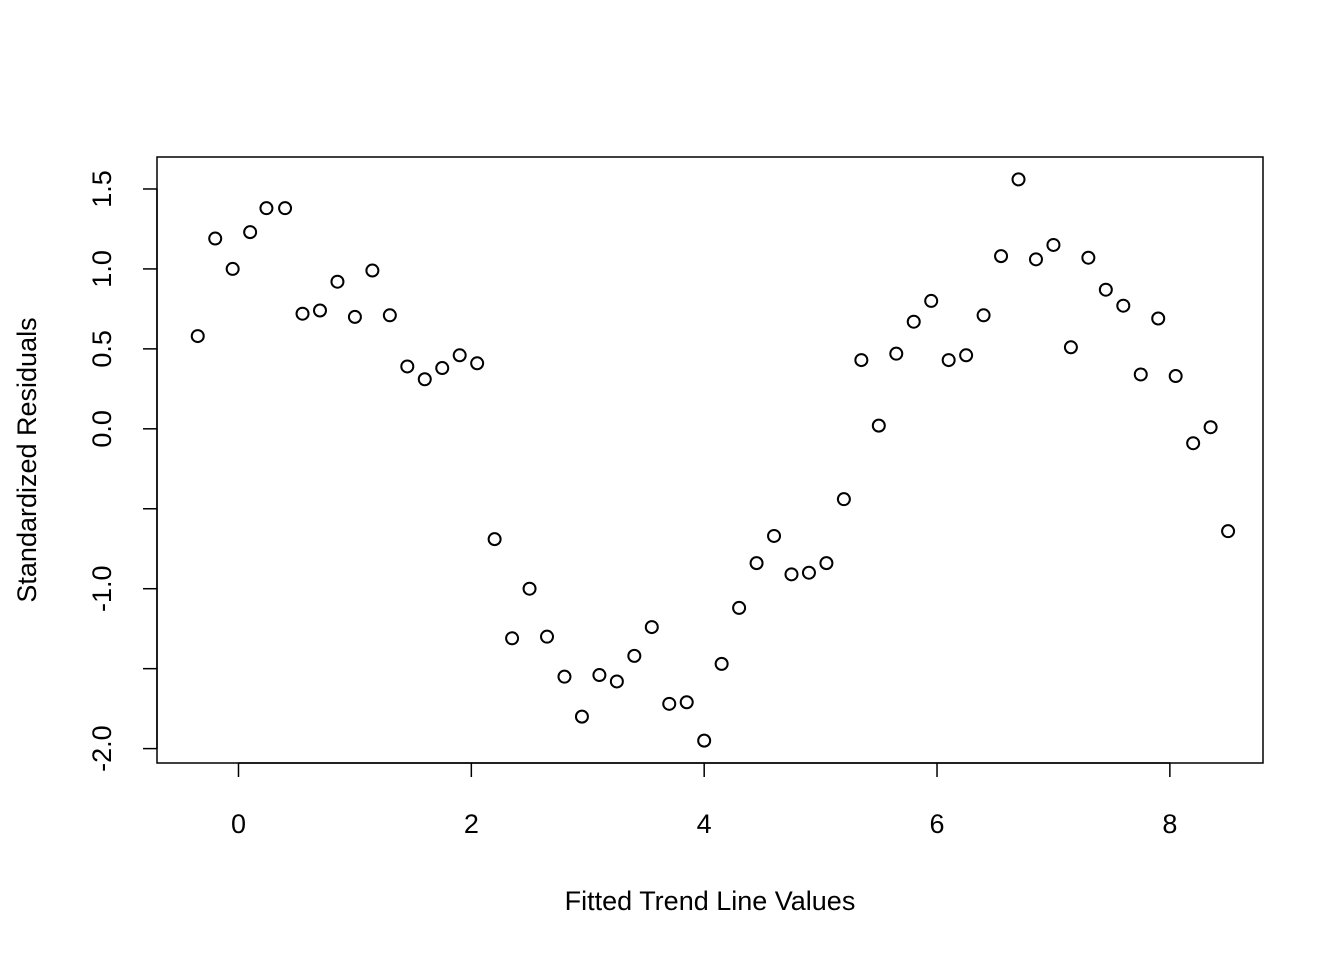 This screenshot has height=960, width=1344. What do you see at coordinates (102, 189) in the screenshot?
I see `y-tick-label: 1.5` at bounding box center [102, 189].